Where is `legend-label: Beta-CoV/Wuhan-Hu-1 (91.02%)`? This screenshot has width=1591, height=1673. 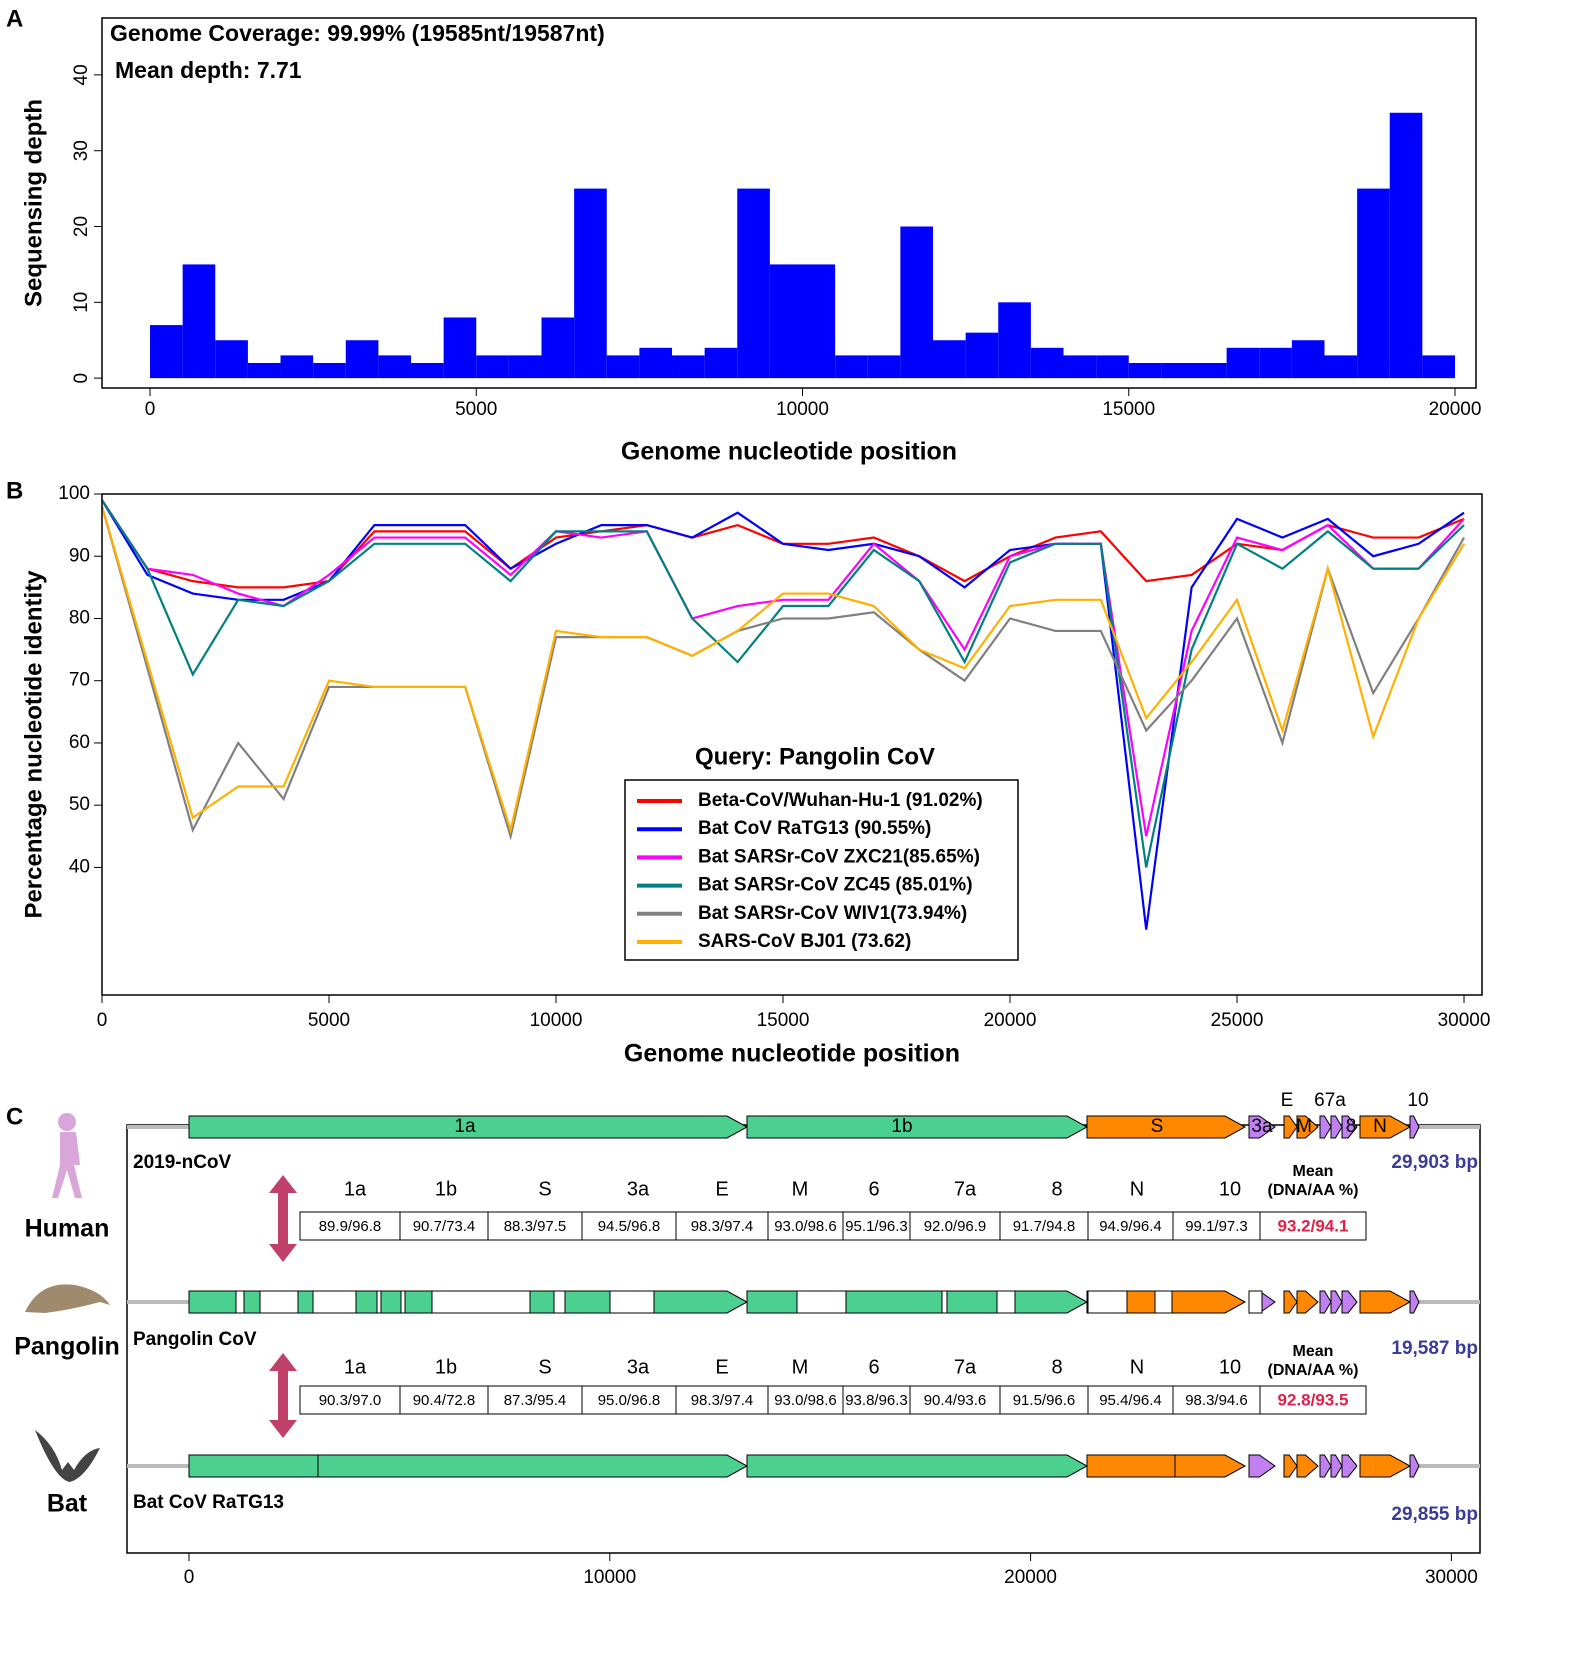 legend-label: Beta-CoV/Wuhan-Hu-1 (91.02%) is located at coordinates (840, 800).